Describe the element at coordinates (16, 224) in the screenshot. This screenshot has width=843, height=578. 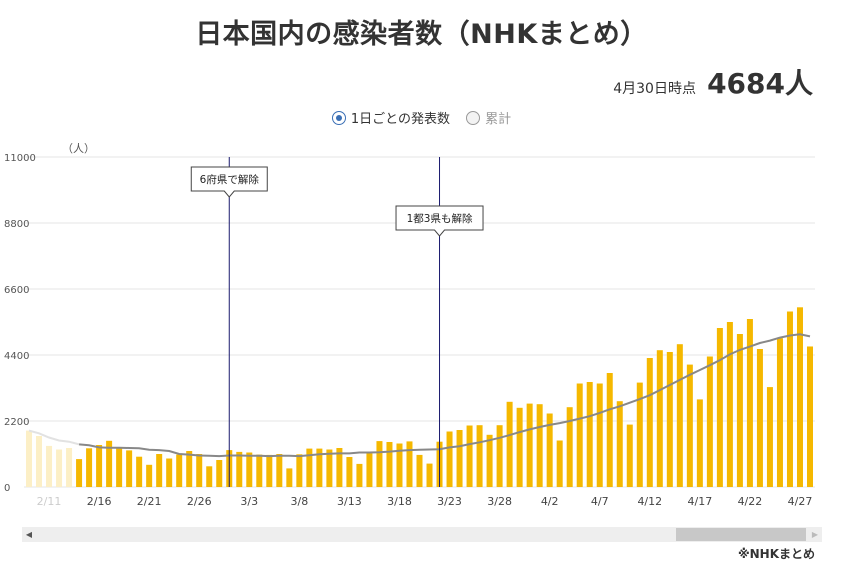
I see `y-tick-label: 8800` at that location.